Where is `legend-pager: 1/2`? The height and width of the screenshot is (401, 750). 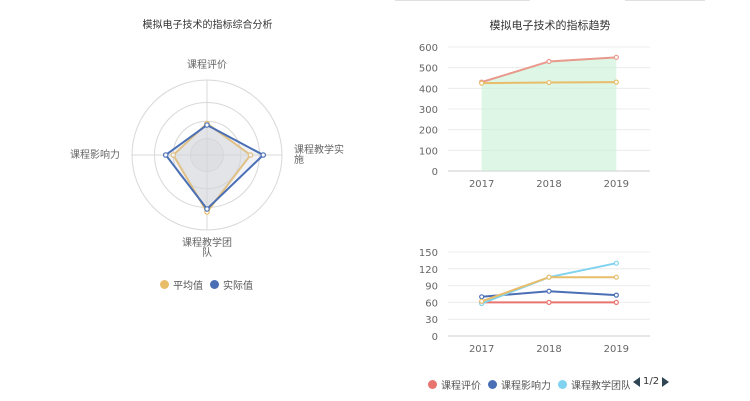 legend-pager: 1/2 is located at coordinates (651, 381).